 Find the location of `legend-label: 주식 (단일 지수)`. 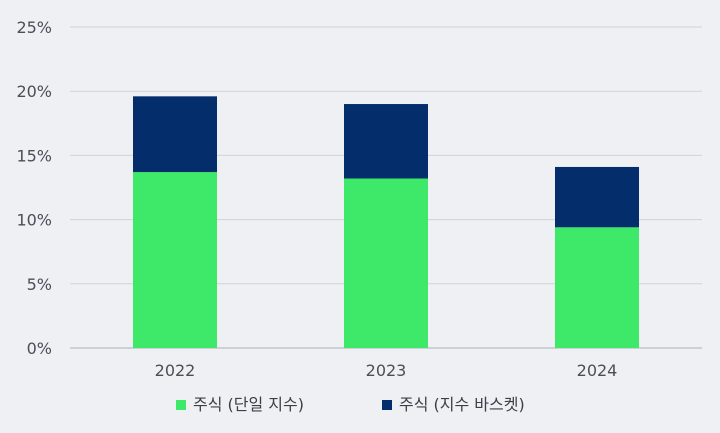

legend-label: 주식 (단일 지수) is located at coordinates (248, 404).